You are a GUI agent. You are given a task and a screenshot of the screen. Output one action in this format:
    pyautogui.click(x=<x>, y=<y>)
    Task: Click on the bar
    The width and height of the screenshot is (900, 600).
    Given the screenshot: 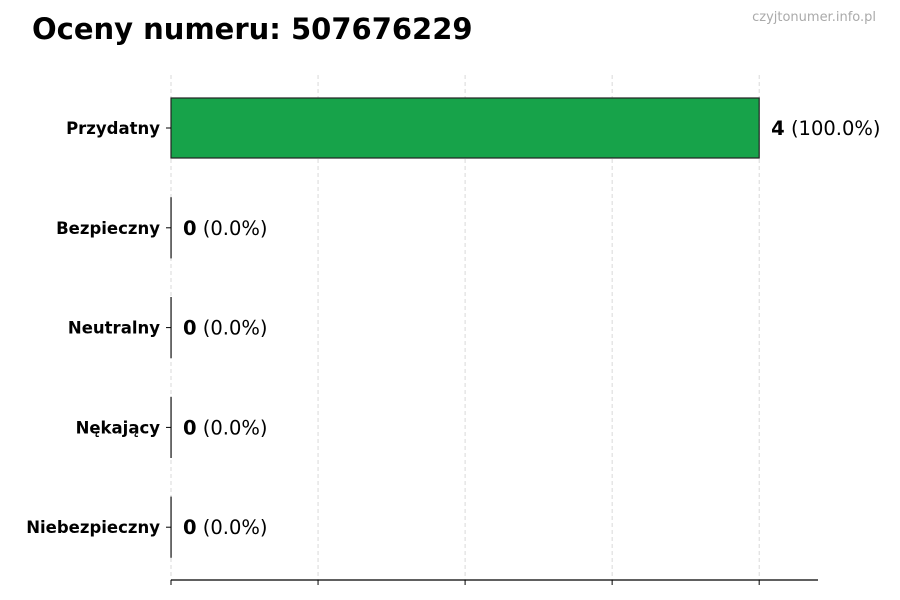 What is the action you would take?
    pyautogui.click(x=465, y=128)
    